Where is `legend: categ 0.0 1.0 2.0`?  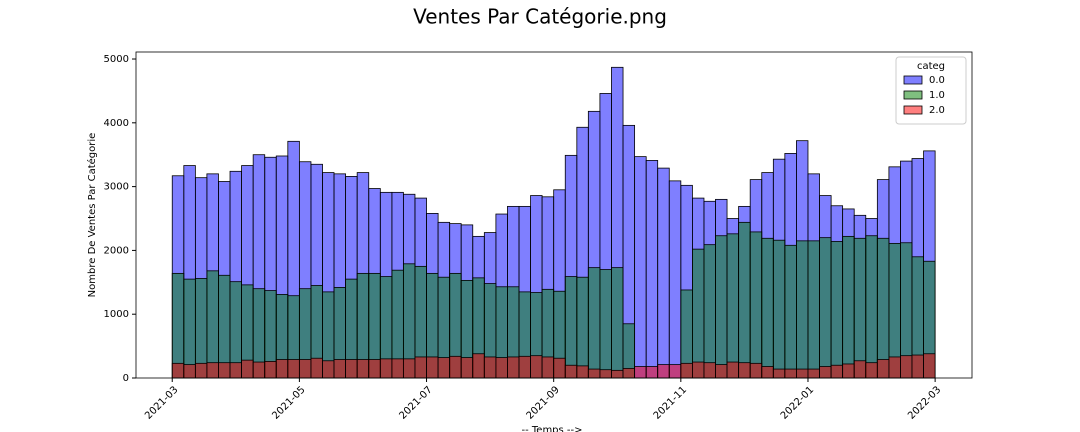 legend: categ 0.0 1.0 2.0 is located at coordinates (931, 90).